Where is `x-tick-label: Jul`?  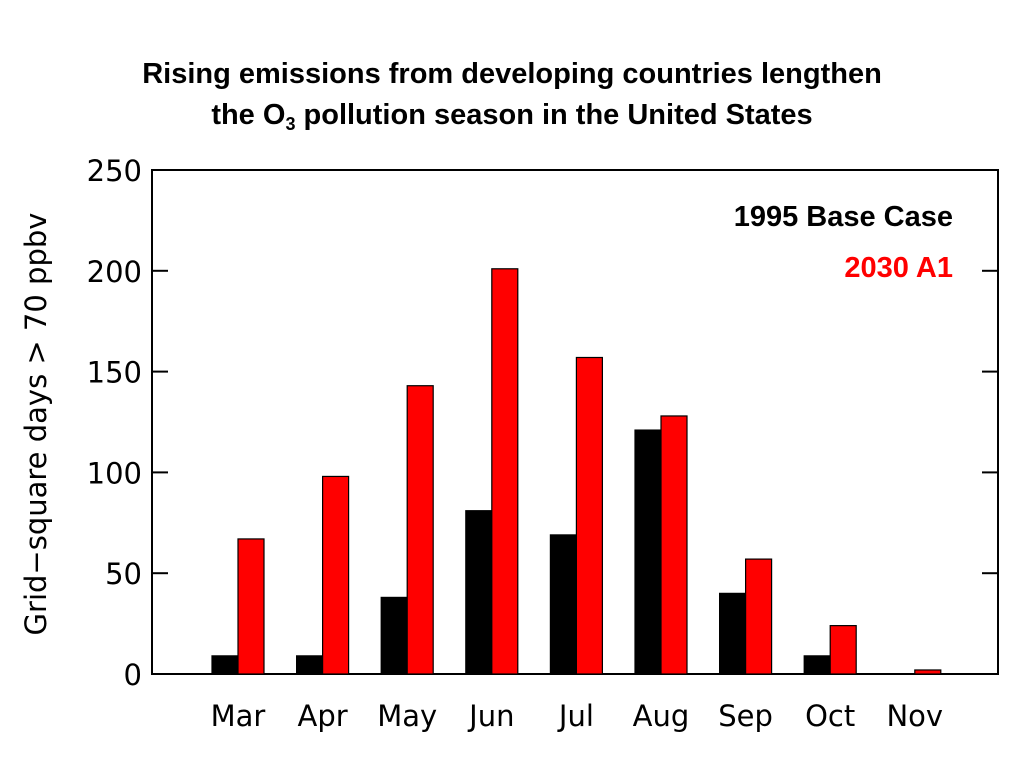
x-tick-label: Jul is located at coordinates (575, 716).